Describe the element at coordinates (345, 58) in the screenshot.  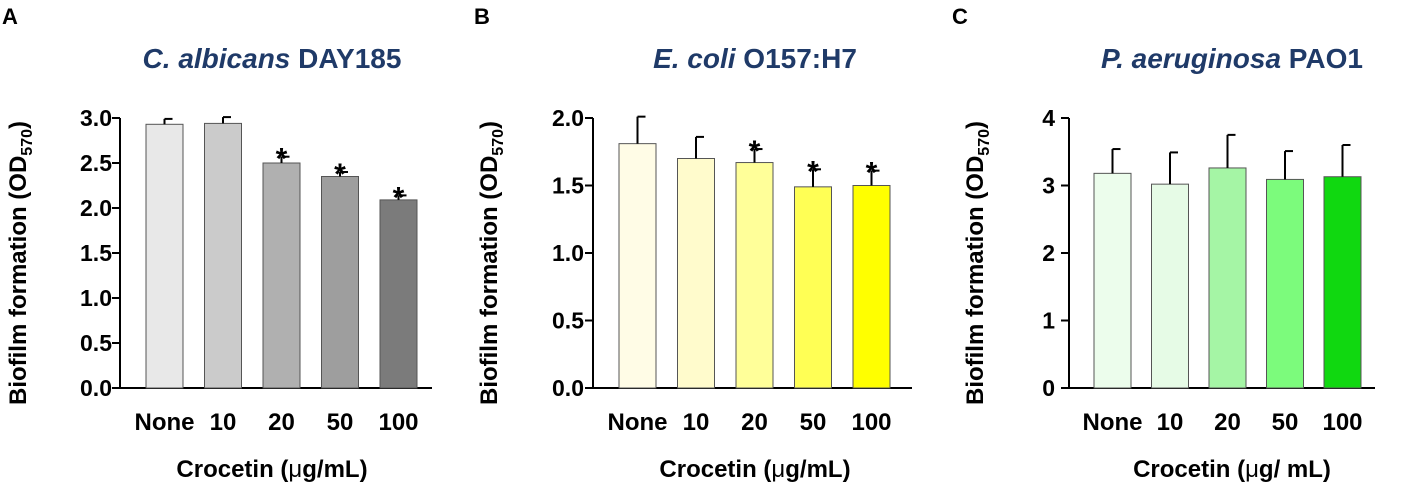
I see `title-strain: DAY185` at that location.